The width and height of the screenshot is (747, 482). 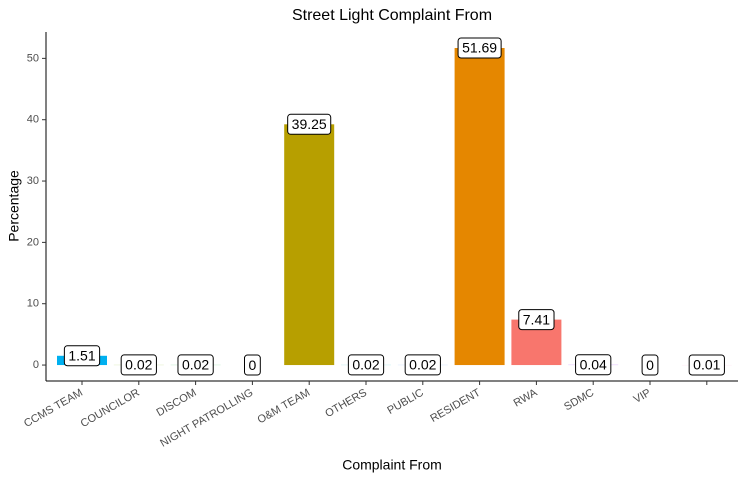 I want to click on x-tick-label: VIP, so click(x=642, y=396).